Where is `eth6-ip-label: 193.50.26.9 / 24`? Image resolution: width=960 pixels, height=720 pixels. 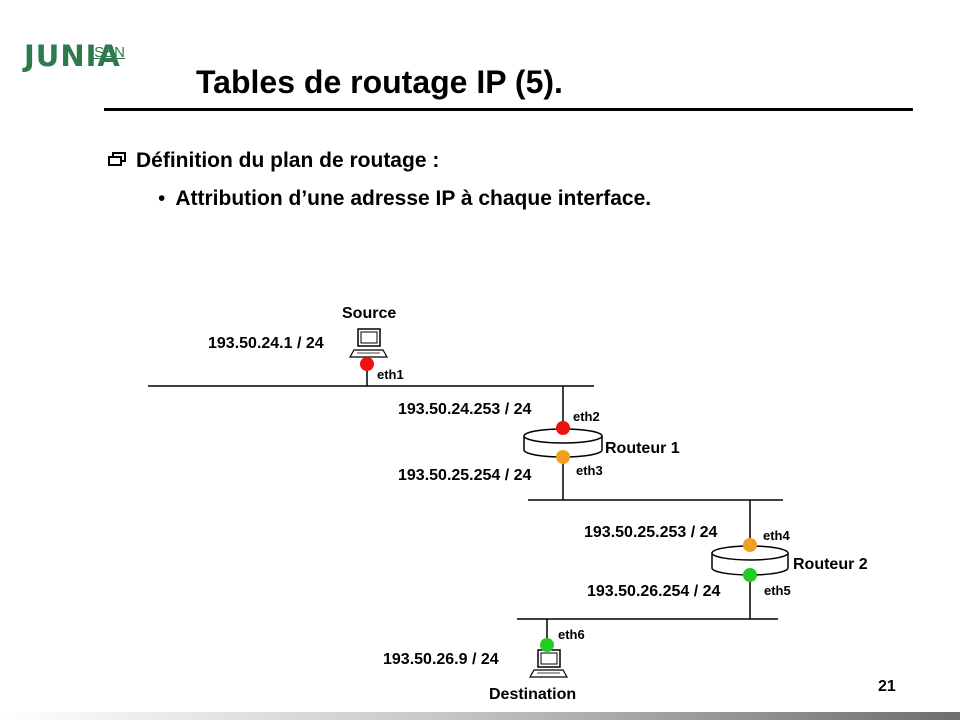 eth6-ip-label: 193.50.26.9 / 24 is located at coordinates (441, 659).